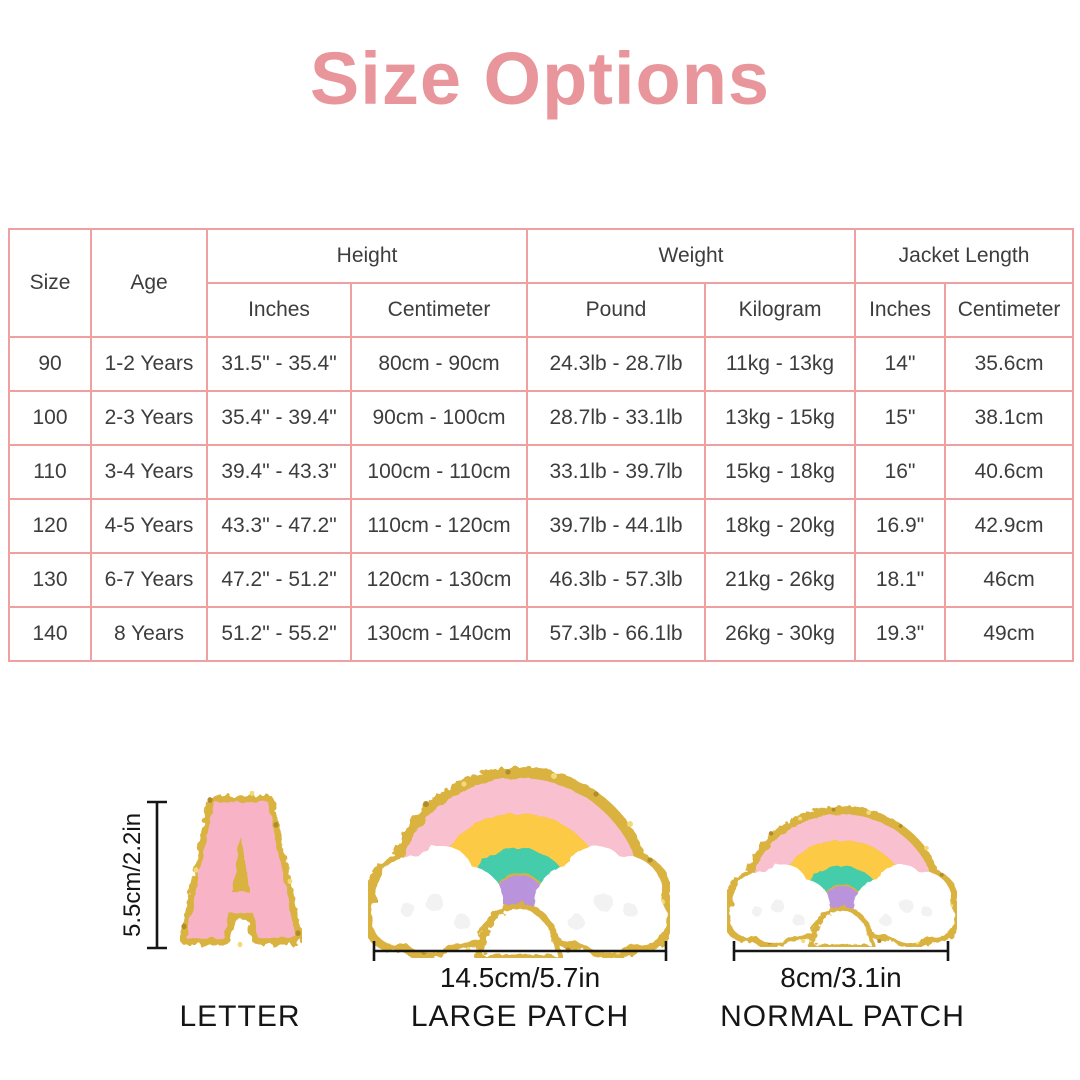  I want to click on table-cell: 47.2" - 51.2", so click(279, 580).